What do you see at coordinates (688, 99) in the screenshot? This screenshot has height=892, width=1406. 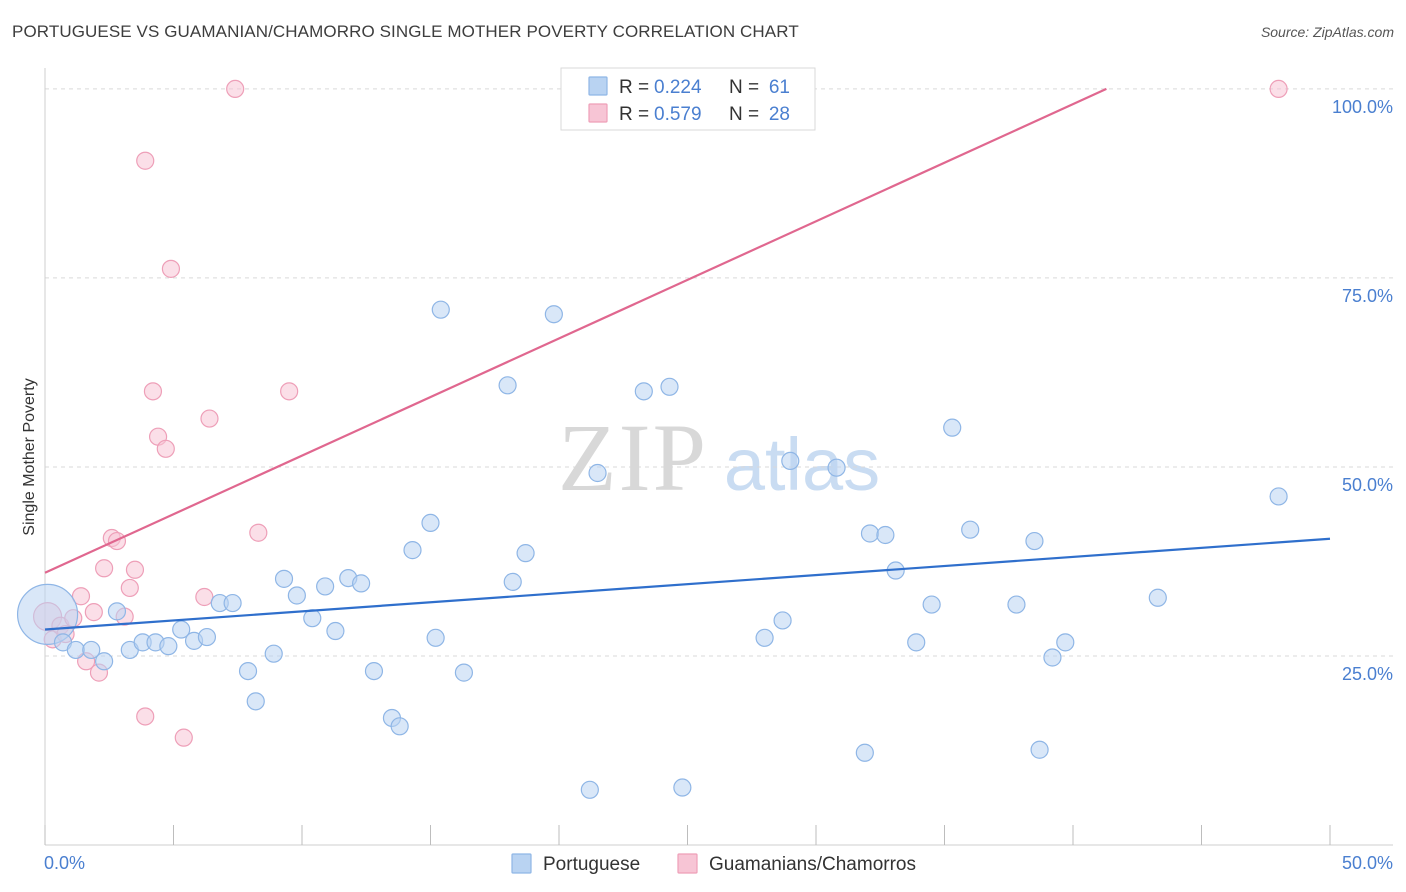 I see `legend: R = 0.224 N = 61 R = 0.579 N = 28` at bounding box center [688, 99].